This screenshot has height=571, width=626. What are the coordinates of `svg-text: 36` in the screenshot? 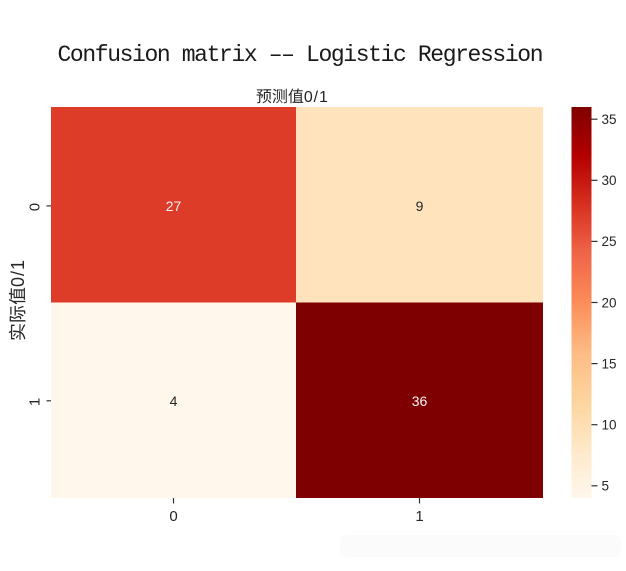 It's located at (420, 401).